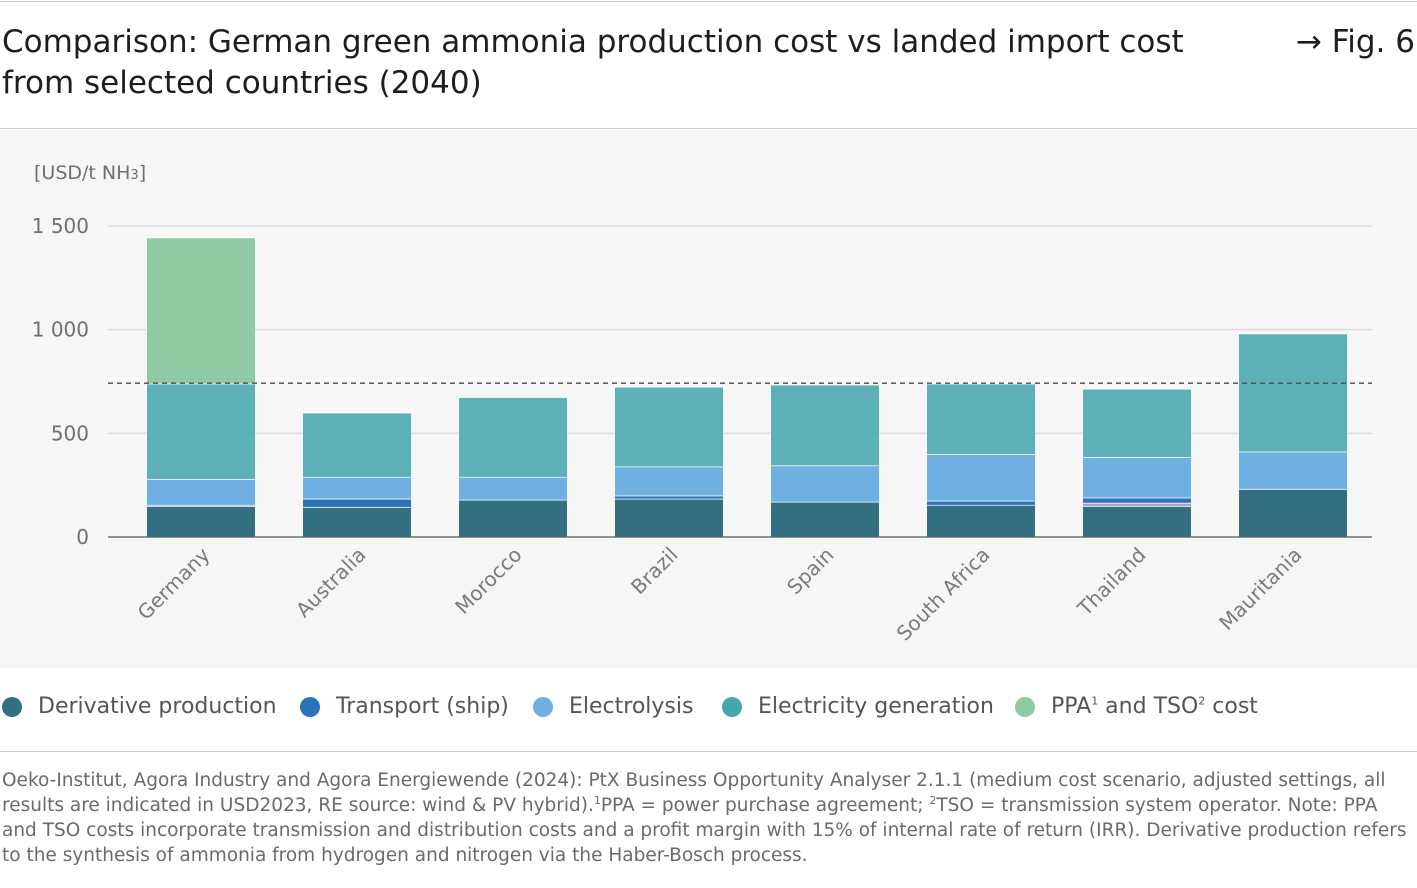 The image size is (1417, 888). What do you see at coordinates (654, 571) in the screenshot?
I see `x-tick-label: Brazil` at bounding box center [654, 571].